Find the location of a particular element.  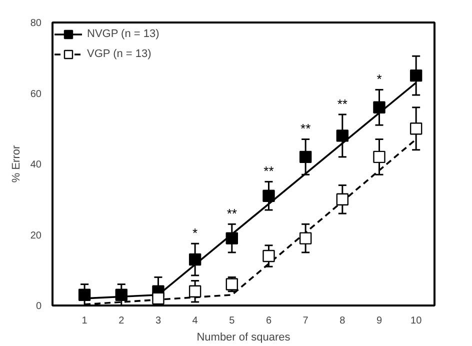

x-tick-label: 9 is located at coordinates (379, 321).